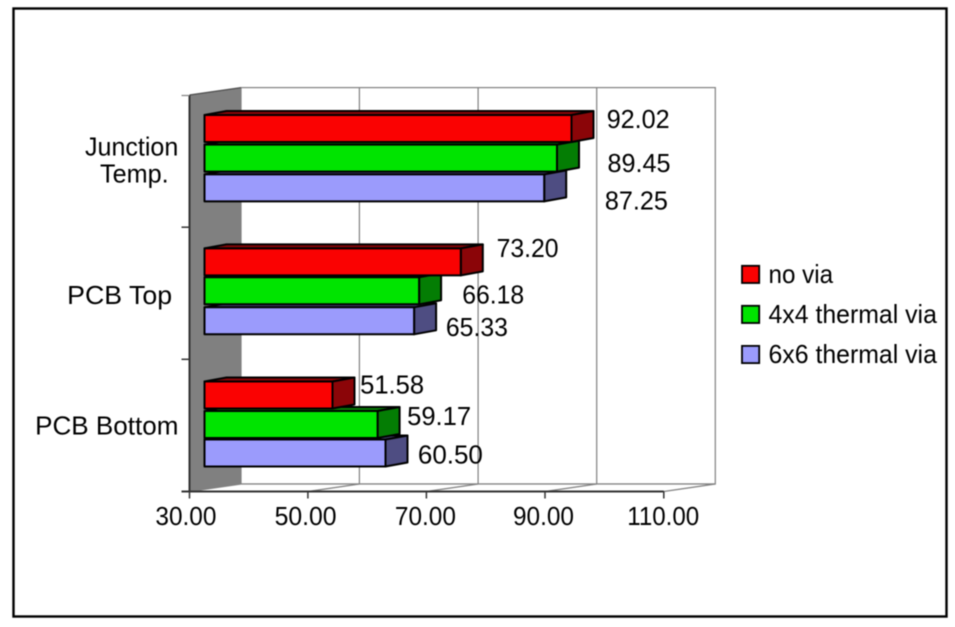 The height and width of the screenshot is (627, 955). Describe the element at coordinates (306, 516) in the screenshot. I see `svg-text: 50.00` at that location.